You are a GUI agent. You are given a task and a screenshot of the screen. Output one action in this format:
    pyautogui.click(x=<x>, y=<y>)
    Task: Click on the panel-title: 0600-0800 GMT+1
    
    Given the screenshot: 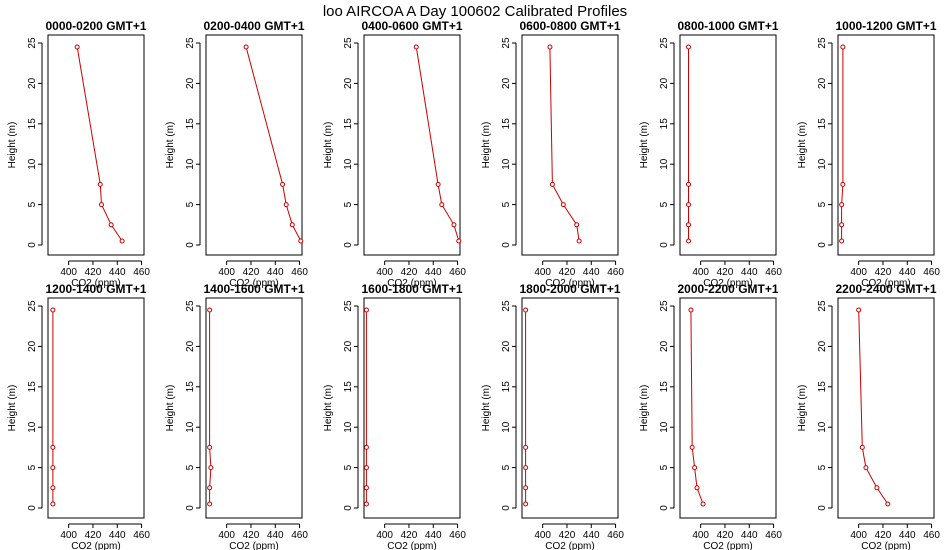 What is the action you would take?
    pyautogui.click(x=569, y=26)
    